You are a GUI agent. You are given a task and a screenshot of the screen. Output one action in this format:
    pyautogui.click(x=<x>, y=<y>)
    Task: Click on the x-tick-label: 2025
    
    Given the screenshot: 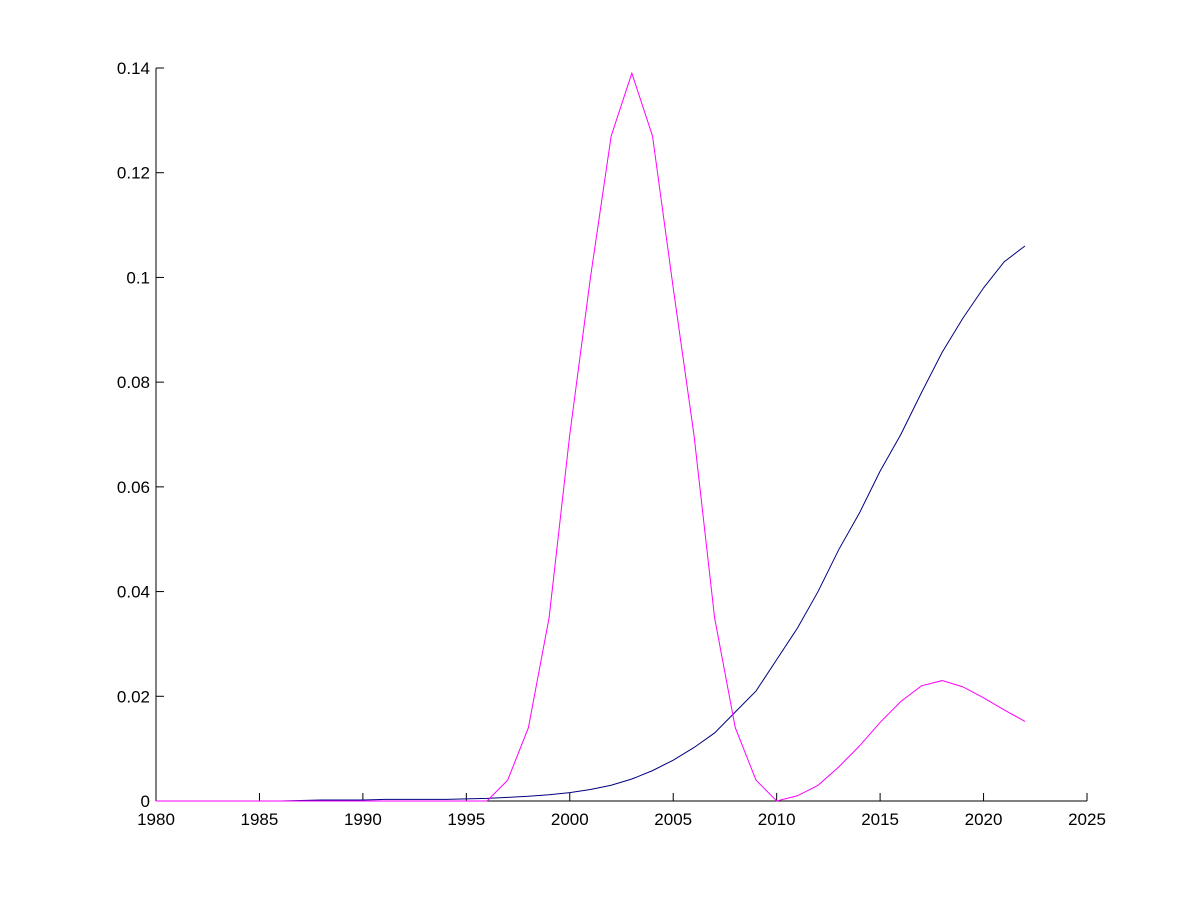 What is the action you would take?
    pyautogui.click(x=1087, y=819)
    